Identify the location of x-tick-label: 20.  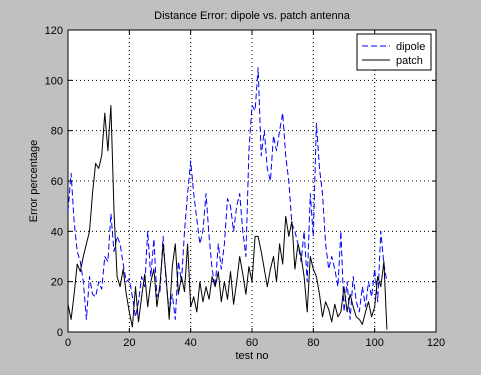
(129, 343).